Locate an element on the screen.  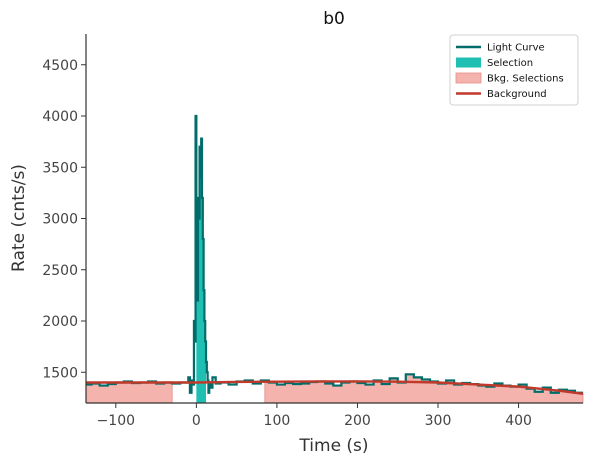
legend-label: Light Curve is located at coordinates (516, 48).